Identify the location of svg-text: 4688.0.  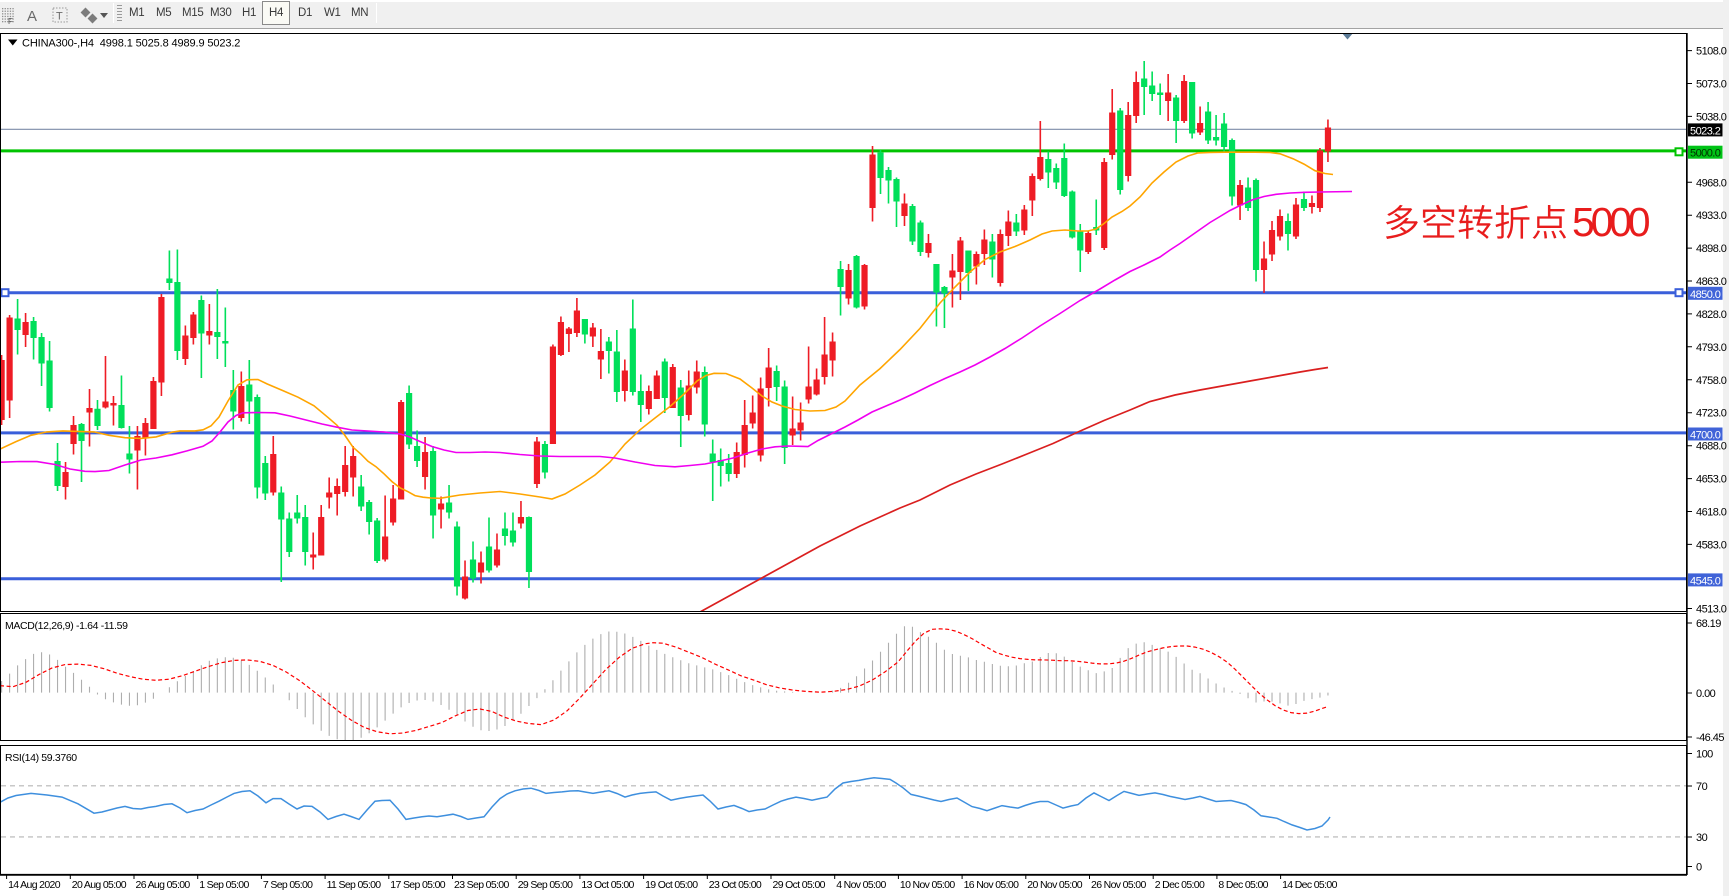
(1711, 447).